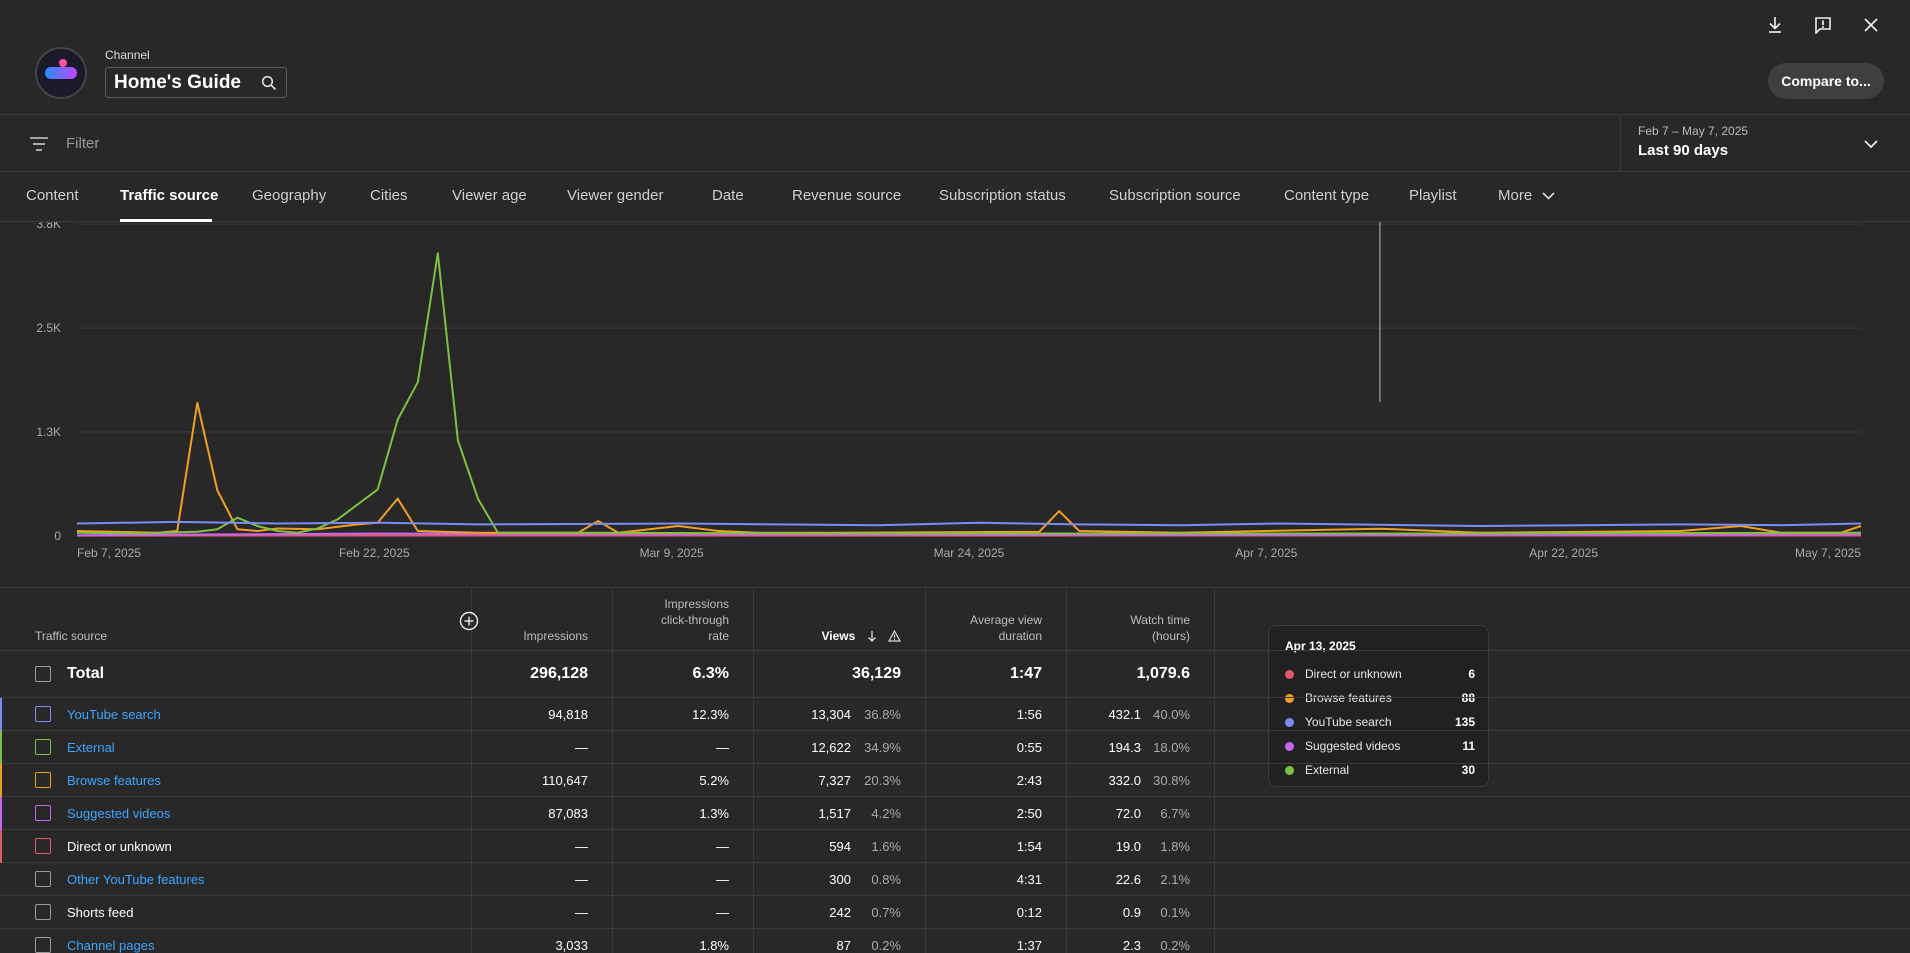 The width and height of the screenshot is (1910, 953). Describe the element at coordinates (269, 83) in the screenshot. I see `search-icon` at that location.